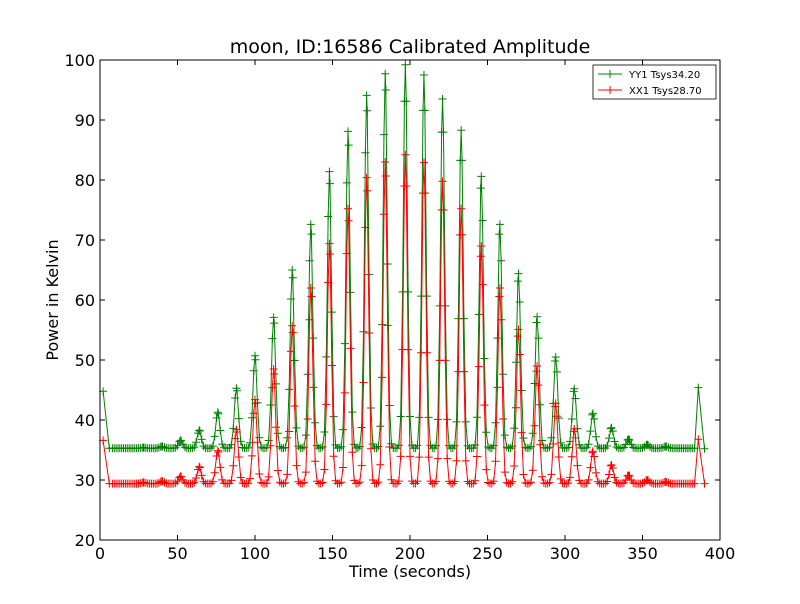 Image resolution: width=800 pixels, height=604 pixels. What do you see at coordinates (85, 360) in the screenshot?
I see `y-tick-label: 50` at bounding box center [85, 360].